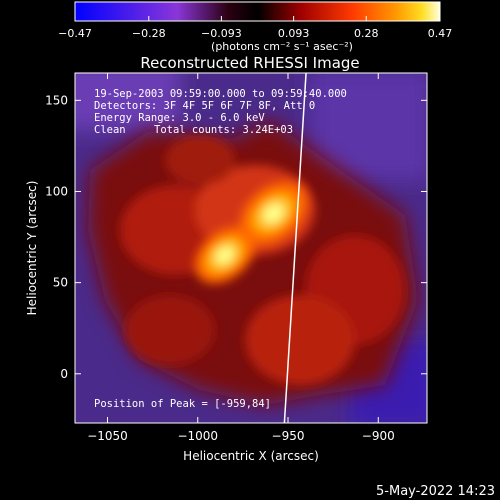  I want to click on x-tick-label: −900, so click(378, 436).